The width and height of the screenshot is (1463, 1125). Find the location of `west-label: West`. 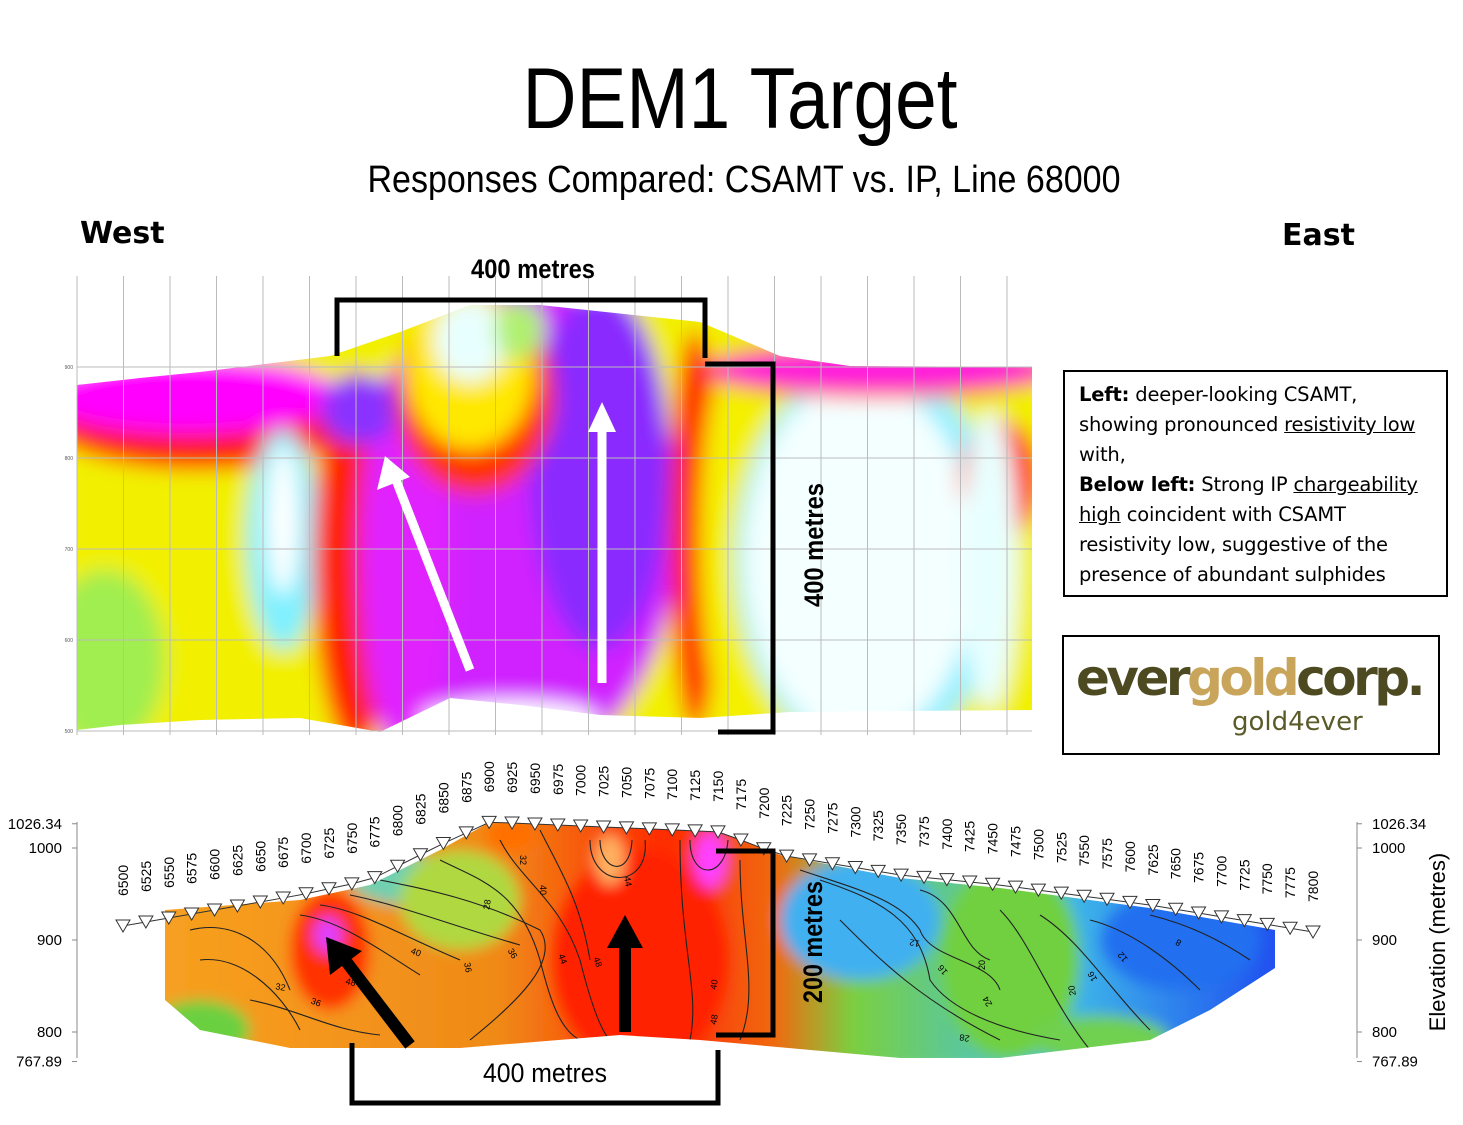

west-label: West is located at coordinates (122, 233).